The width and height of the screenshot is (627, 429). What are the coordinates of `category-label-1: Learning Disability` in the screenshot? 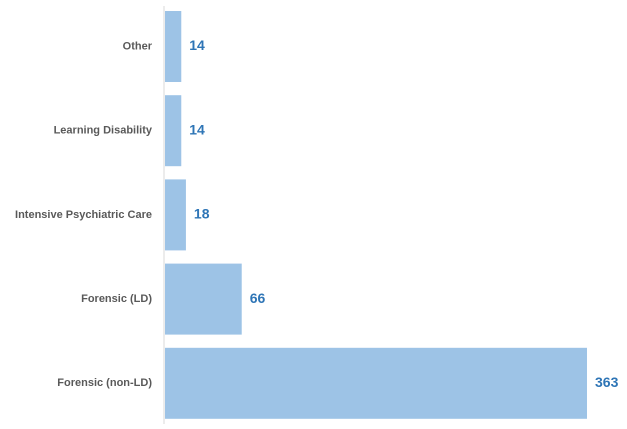 It's located at (103, 131).